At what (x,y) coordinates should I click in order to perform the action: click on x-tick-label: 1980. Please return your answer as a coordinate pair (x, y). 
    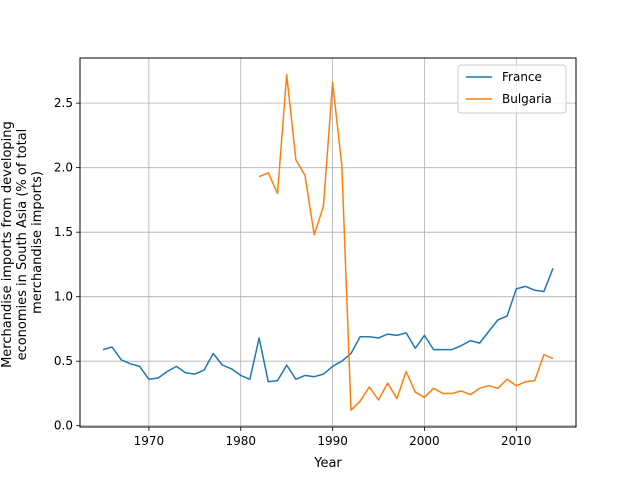
    Looking at the image, I should click on (240, 441).